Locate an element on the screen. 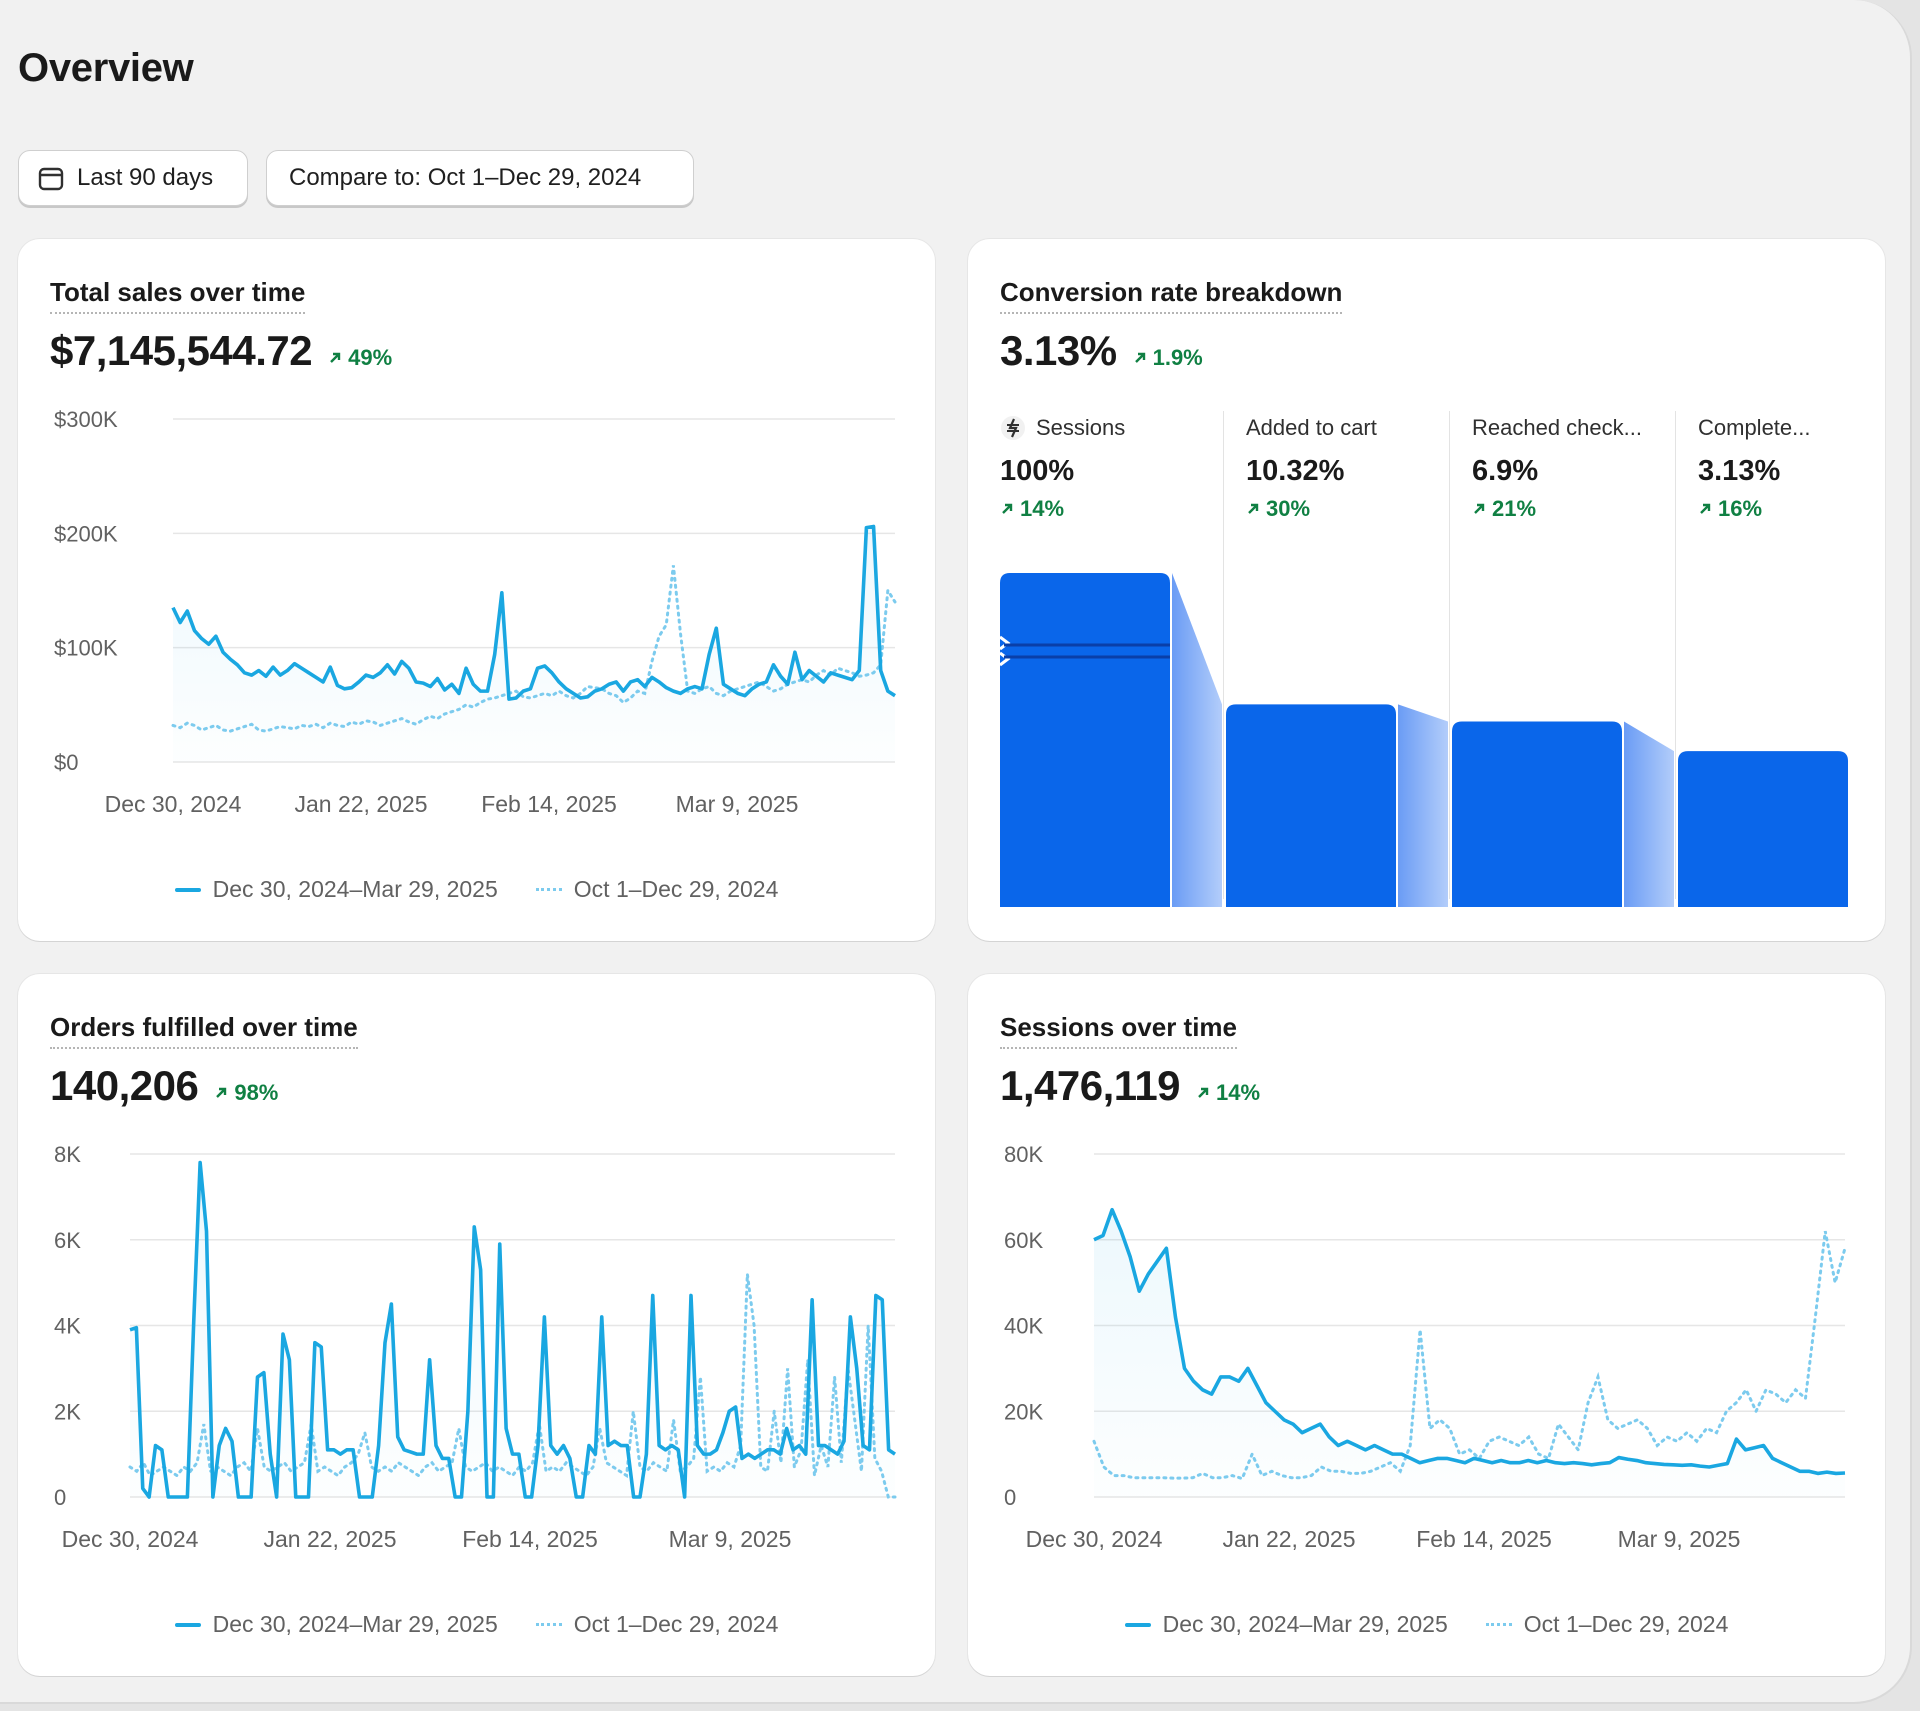 The height and width of the screenshot is (1711, 1920). sessions-icon is located at coordinates (1013, 428).